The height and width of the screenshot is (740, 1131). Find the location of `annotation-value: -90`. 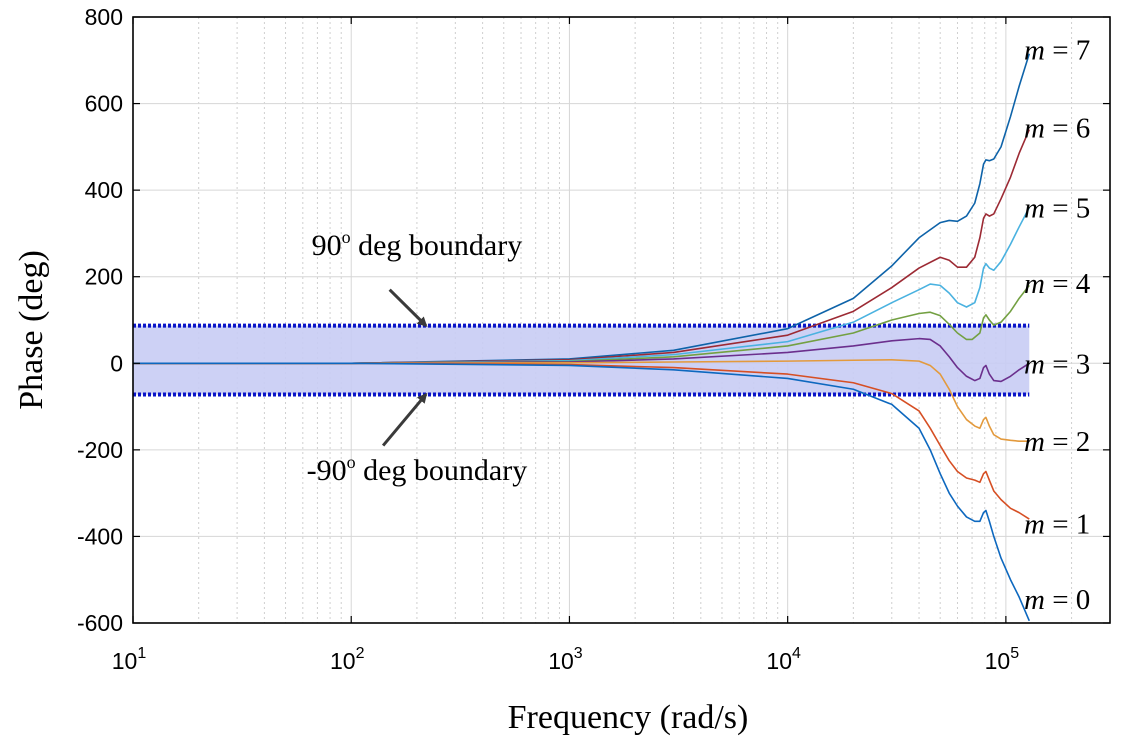

annotation-value: -90 is located at coordinates (327, 470).